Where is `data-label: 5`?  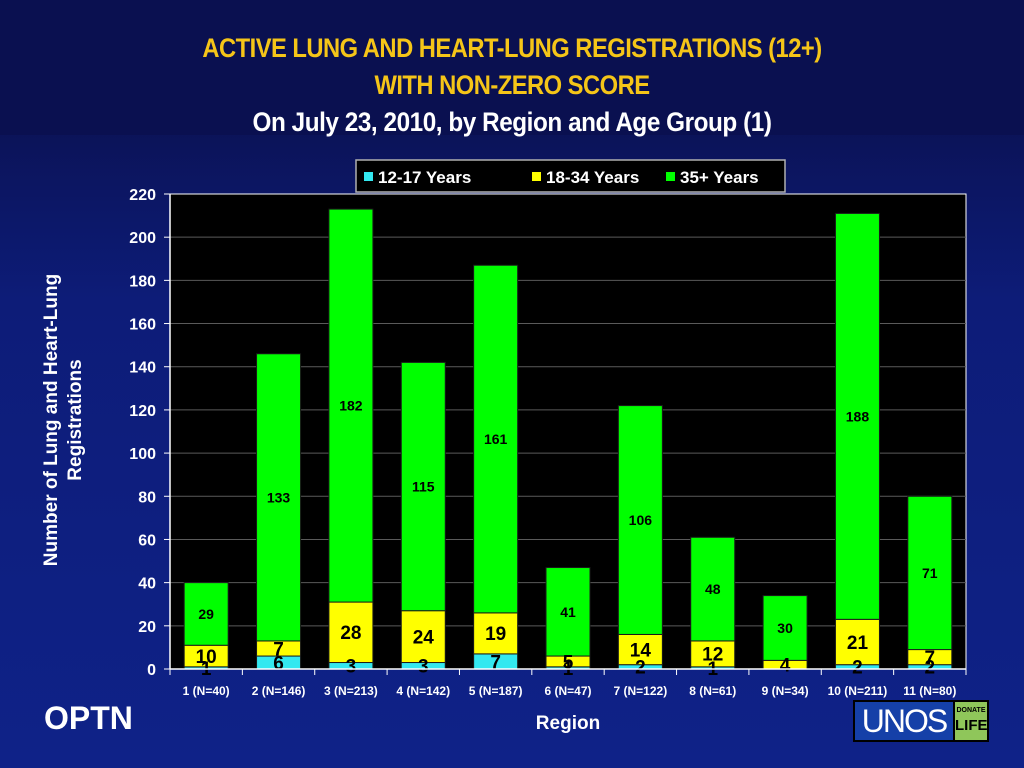 data-label: 5 is located at coordinates (568, 662).